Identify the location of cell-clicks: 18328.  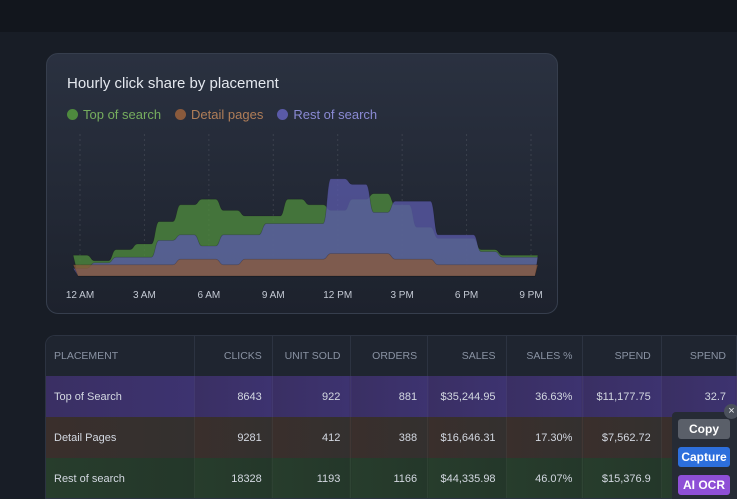
(233, 478).